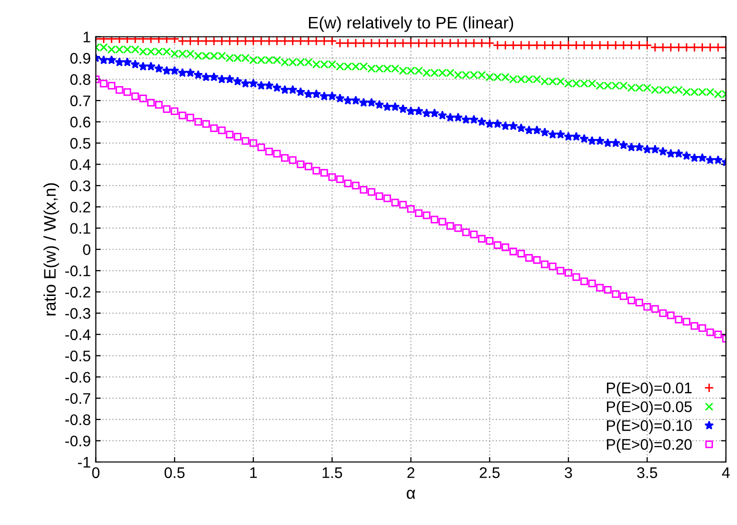 The image size is (737, 525). What do you see at coordinates (77, 292) in the screenshot?
I see `y-tick-label: -0.2` at bounding box center [77, 292].